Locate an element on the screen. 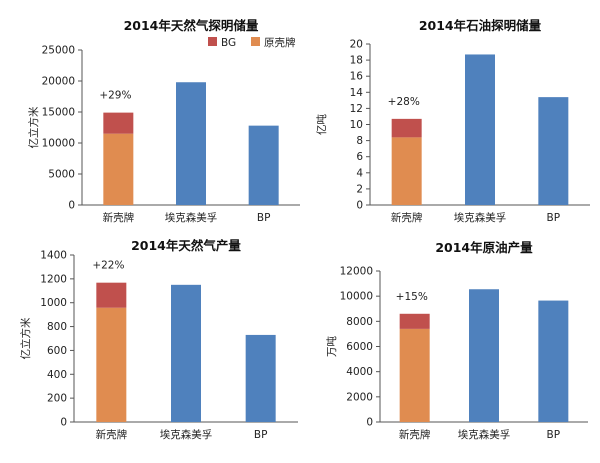 The image size is (600, 463). growth-annotation: +29% is located at coordinates (115, 96).